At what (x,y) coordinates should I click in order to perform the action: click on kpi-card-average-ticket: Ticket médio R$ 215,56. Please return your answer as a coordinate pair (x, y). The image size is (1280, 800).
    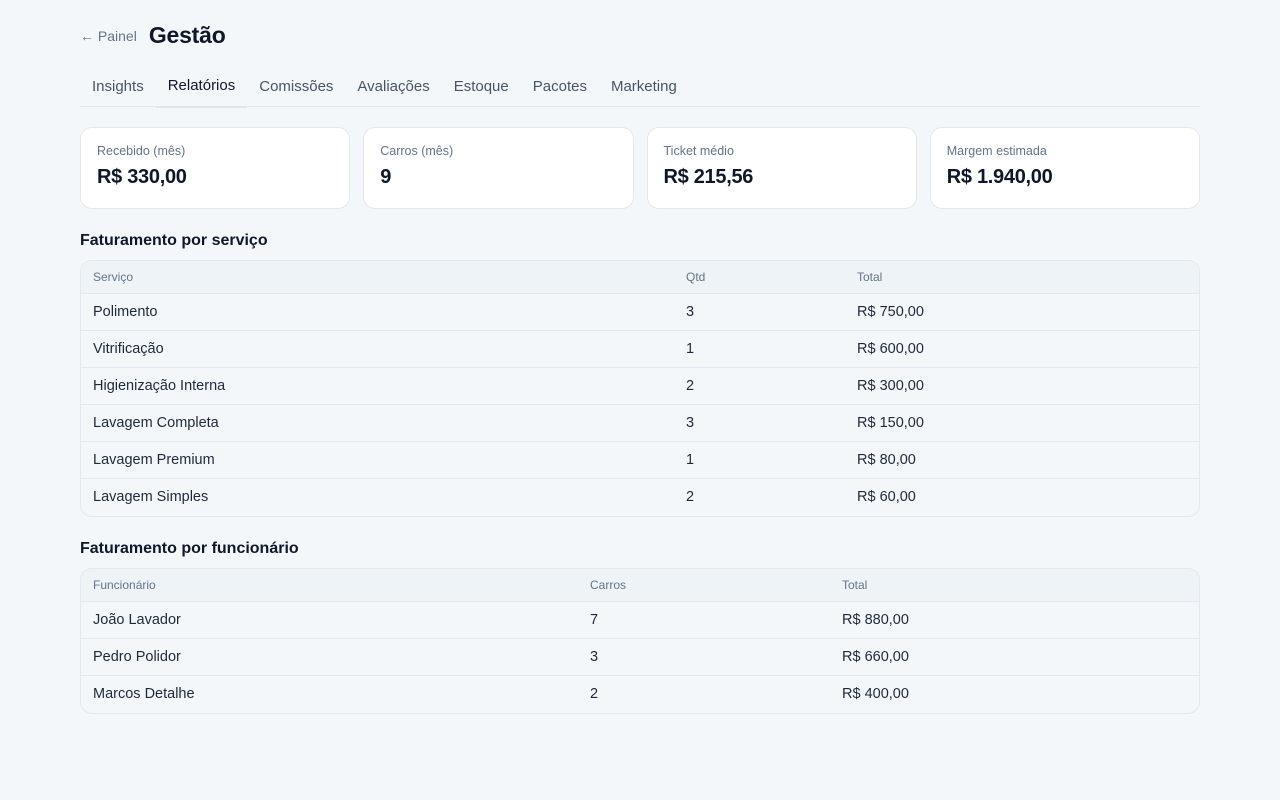
    Looking at the image, I should click on (781, 168).